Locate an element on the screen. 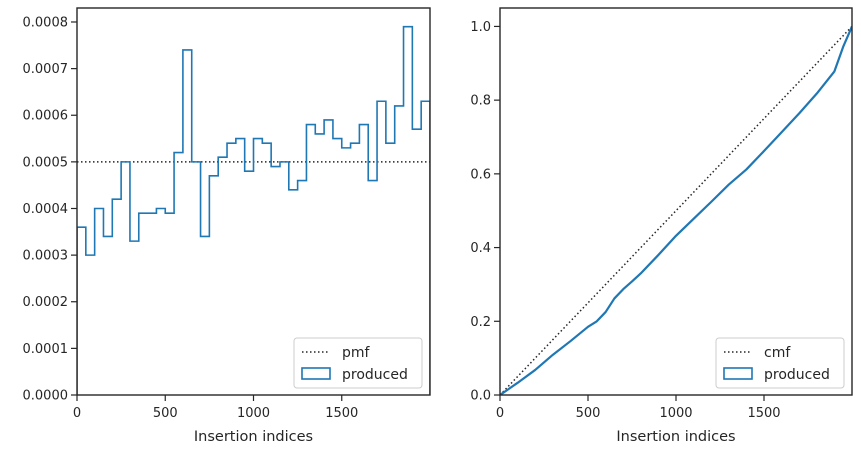 The width and height of the screenshot is (861, 453). legend: cmf produced is located at coordinates (780, 363).